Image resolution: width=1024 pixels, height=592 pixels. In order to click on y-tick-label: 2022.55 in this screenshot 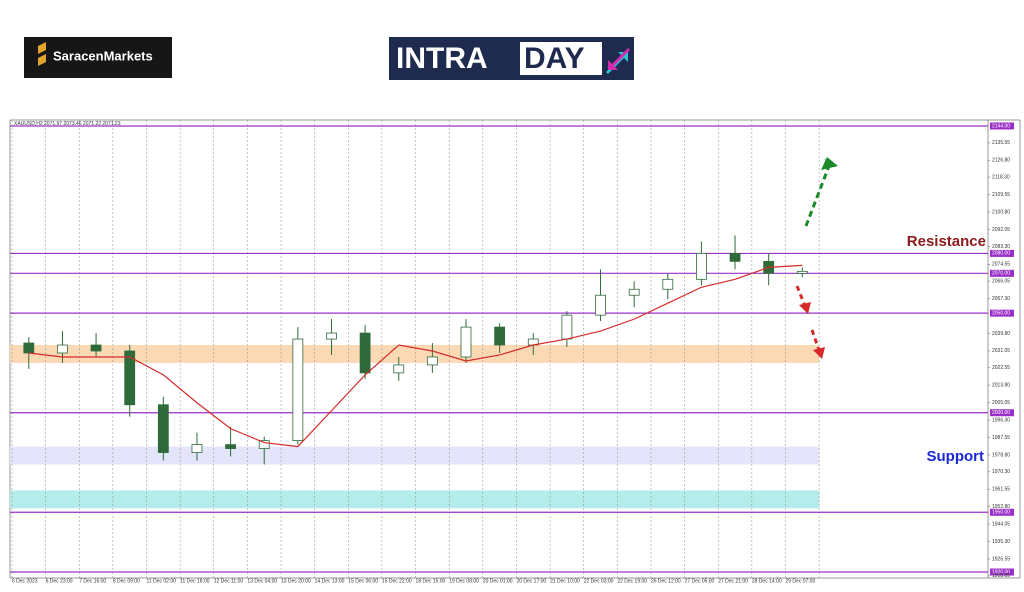, I will do `click(1001, 368)`.